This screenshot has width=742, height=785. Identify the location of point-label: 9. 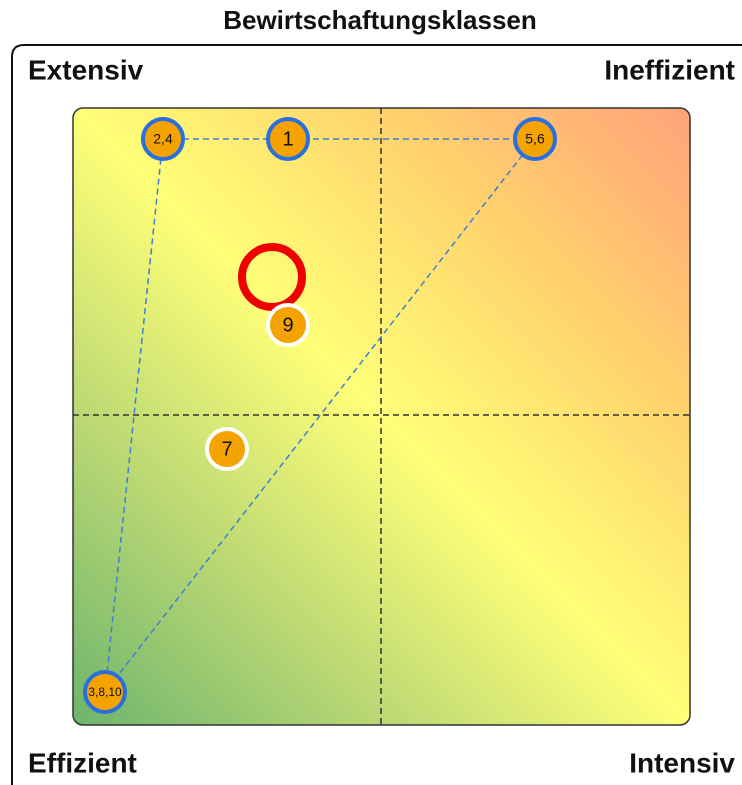
(287, 325).